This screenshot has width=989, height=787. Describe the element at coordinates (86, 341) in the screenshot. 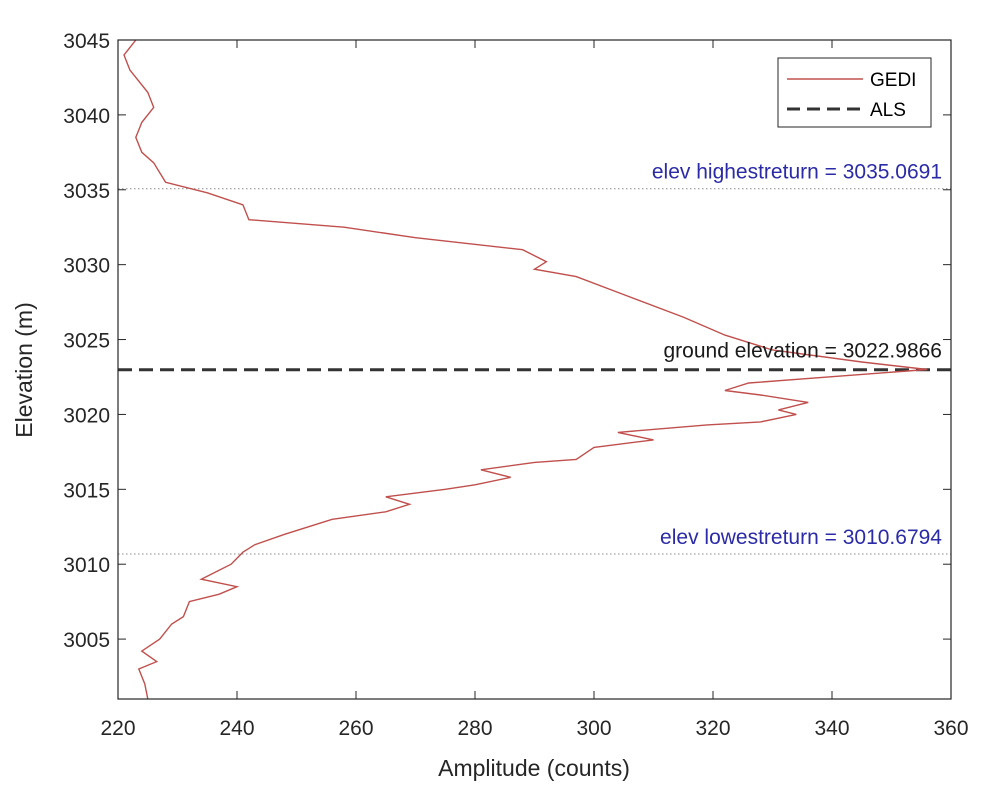

I see `y-tick-label: 3025` at that location.